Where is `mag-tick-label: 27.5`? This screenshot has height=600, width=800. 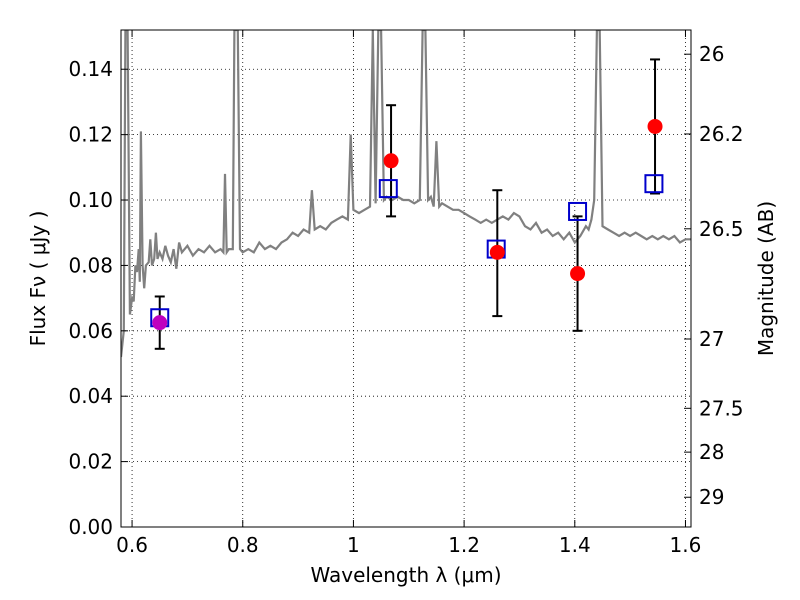
mag-tick-label: 27.5 is located at coordinates (721, 408).